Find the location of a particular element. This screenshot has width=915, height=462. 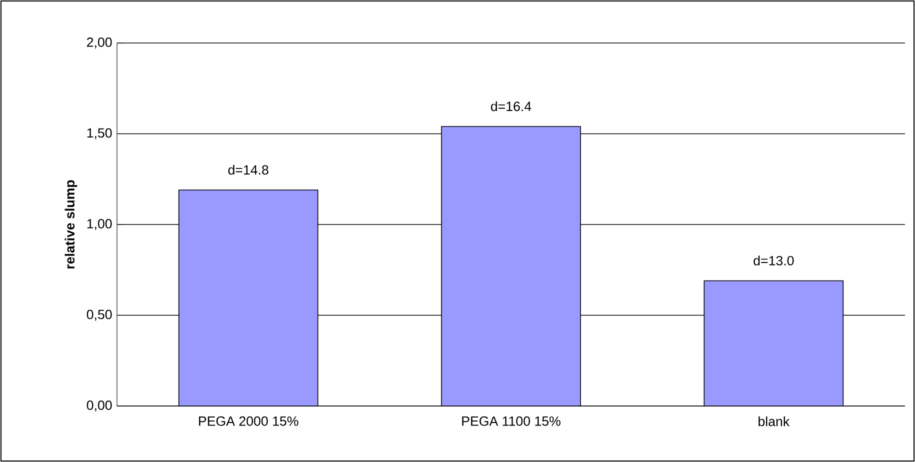

x-tick-label: PEGA 1100 15% is located at coordinates (511, 421).